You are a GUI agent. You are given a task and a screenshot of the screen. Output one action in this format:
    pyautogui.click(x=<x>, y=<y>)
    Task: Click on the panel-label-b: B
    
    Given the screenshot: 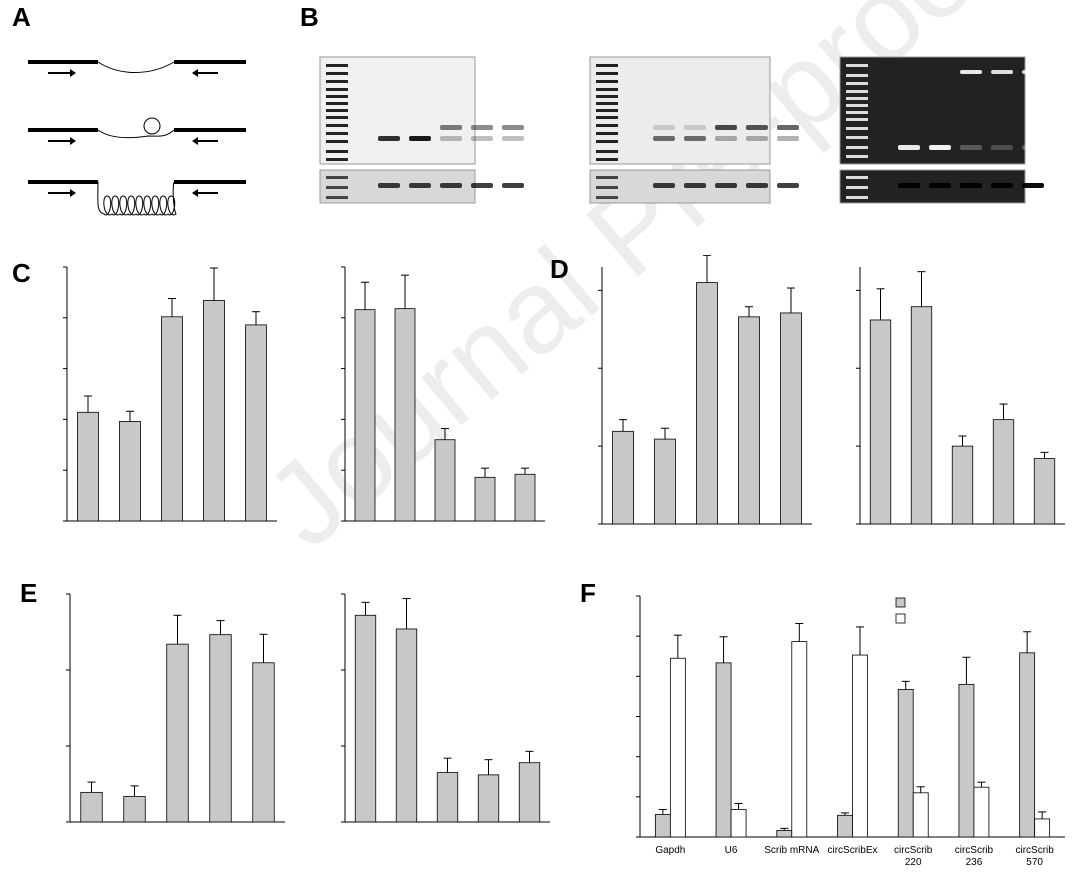 What is the action you would take?
    pyautogui.click(x=309, y=17)
    